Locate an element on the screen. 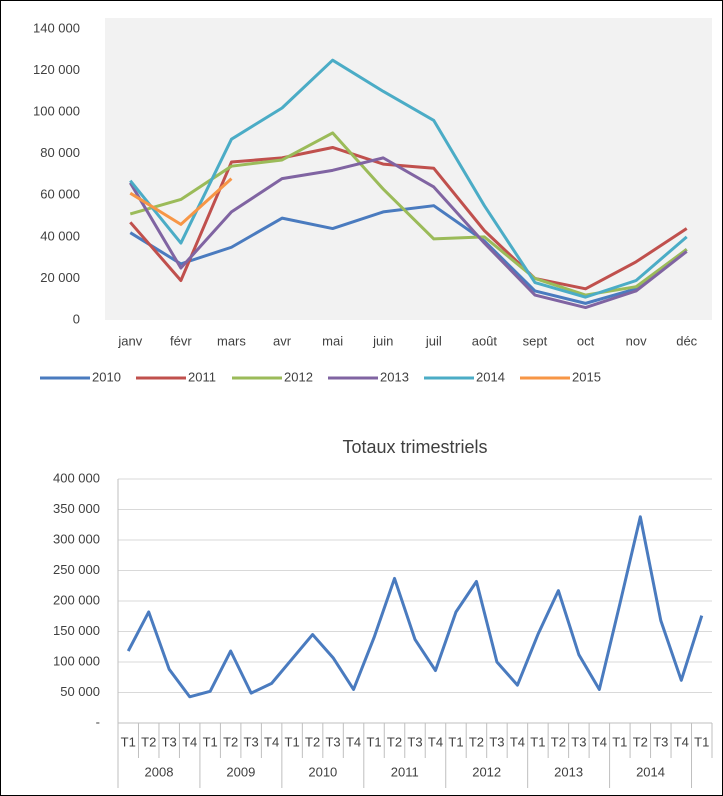 The width and height of the screenshot is (723, 796). y-tick-label: 300 000 is located at coordinates (76, 538).